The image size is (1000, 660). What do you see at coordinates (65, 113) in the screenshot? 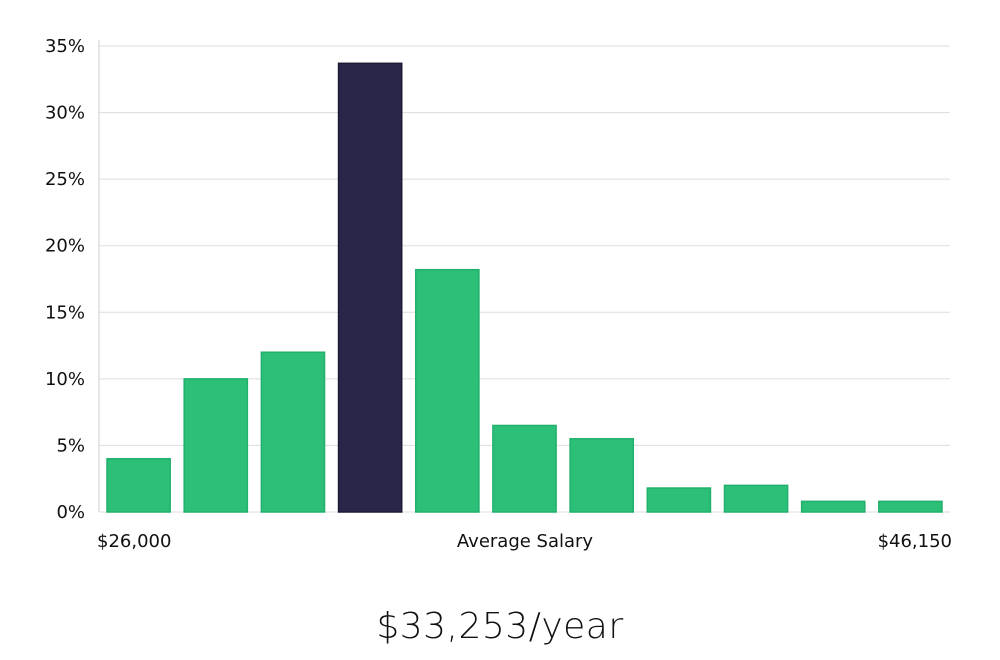
I see `y-tick-label: 30%` at bounding box center [65, 113].